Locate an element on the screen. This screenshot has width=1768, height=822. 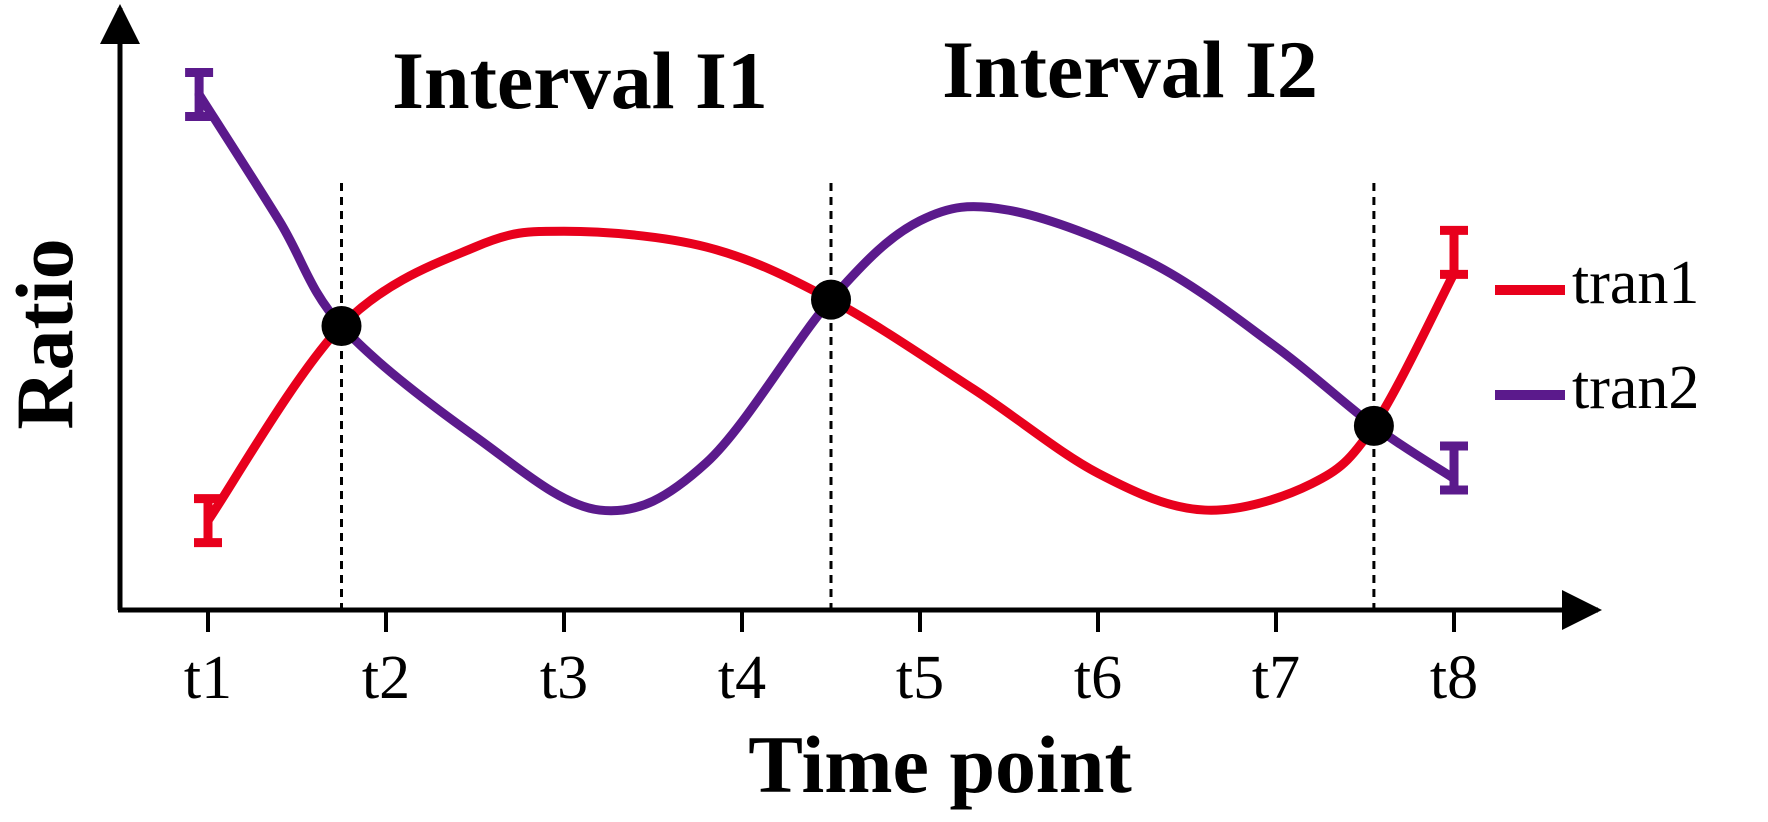
x-tick-label: t1 is located at coordinates (208, 678).